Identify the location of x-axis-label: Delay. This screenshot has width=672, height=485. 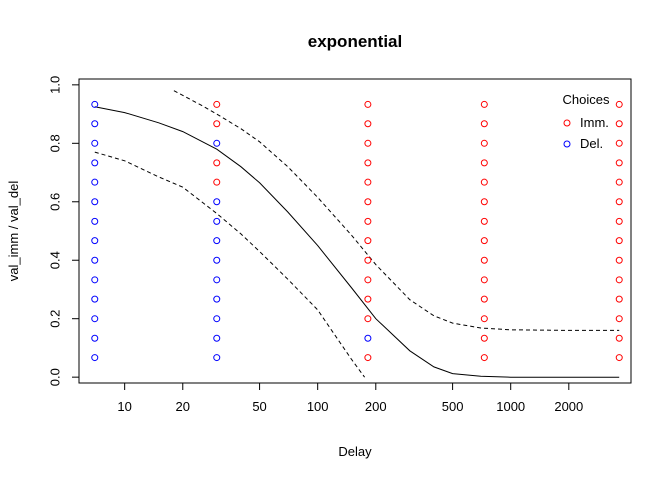
(355, 451).